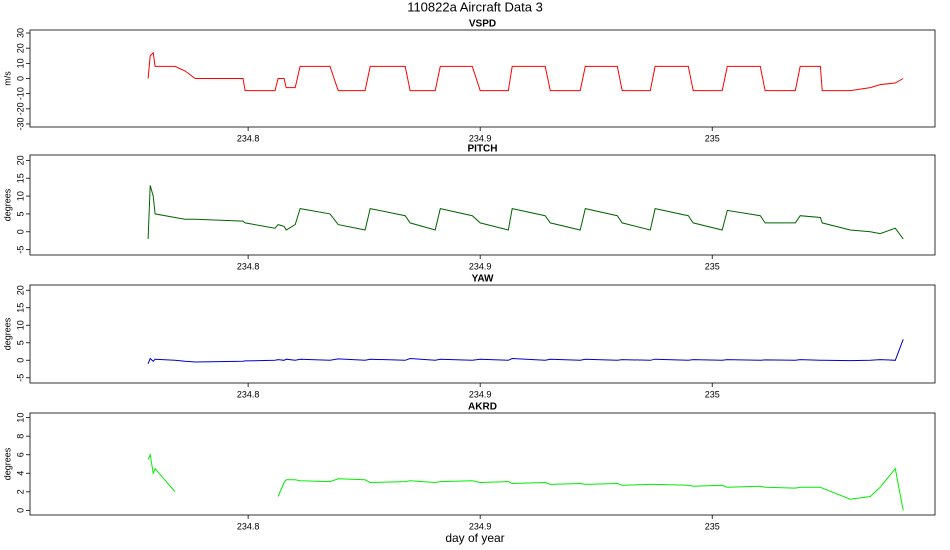 The width and height of the screenshot is (950, 550). What do you see at coordinates (483, 149) in the screenshot?
I see `panel-title: PITCH` at bounding box center [483, 149].